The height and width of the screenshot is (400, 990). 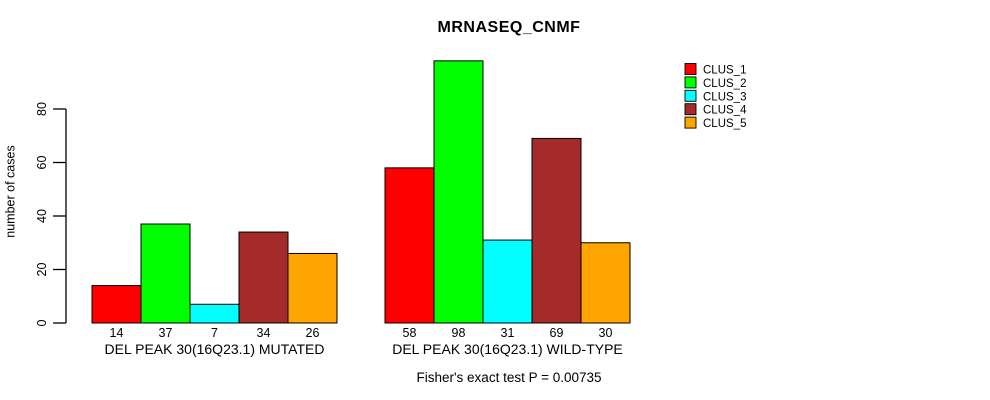 I want to click on y-axis-tick-label: 40, so click(x=42, y=216).